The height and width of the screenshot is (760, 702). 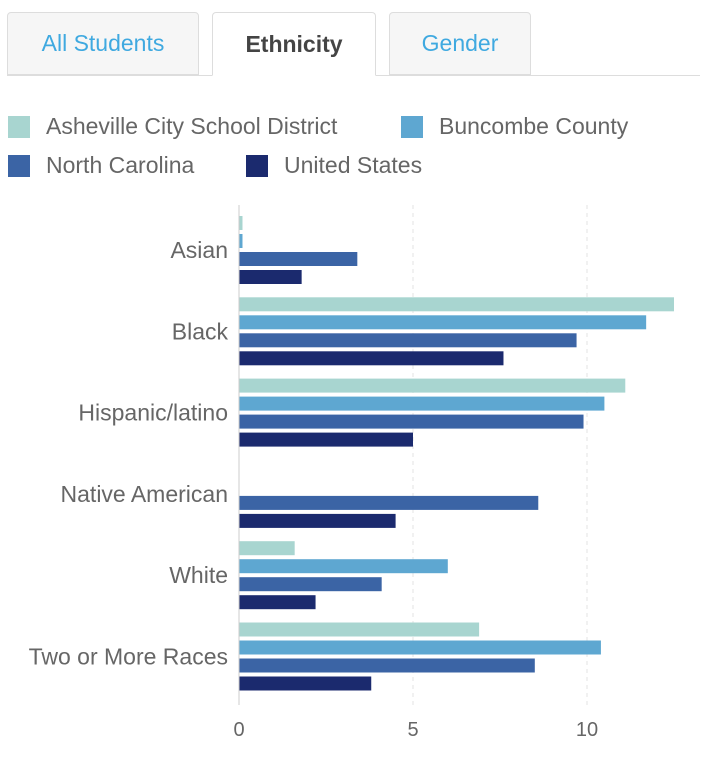 What do you see at coordinates (198, 575) in the screenshot?
I see `category-label: White` at bounding box center [198, 575].